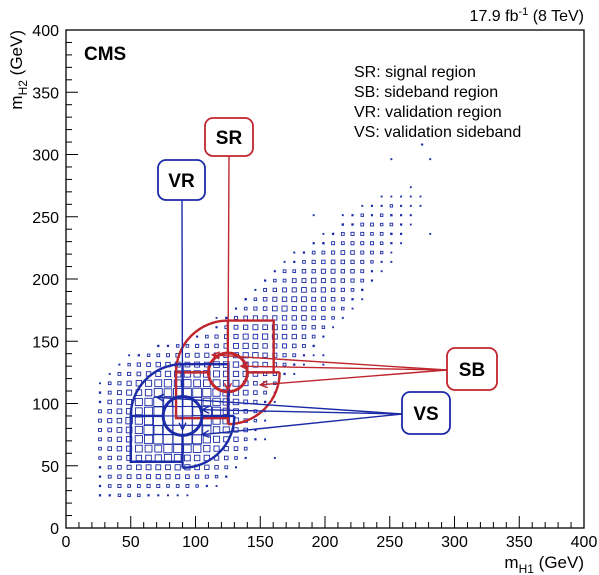  Describe the element at coordinates (228, 273) in the screenshot. I see `sr-callout-pointer` at that location.